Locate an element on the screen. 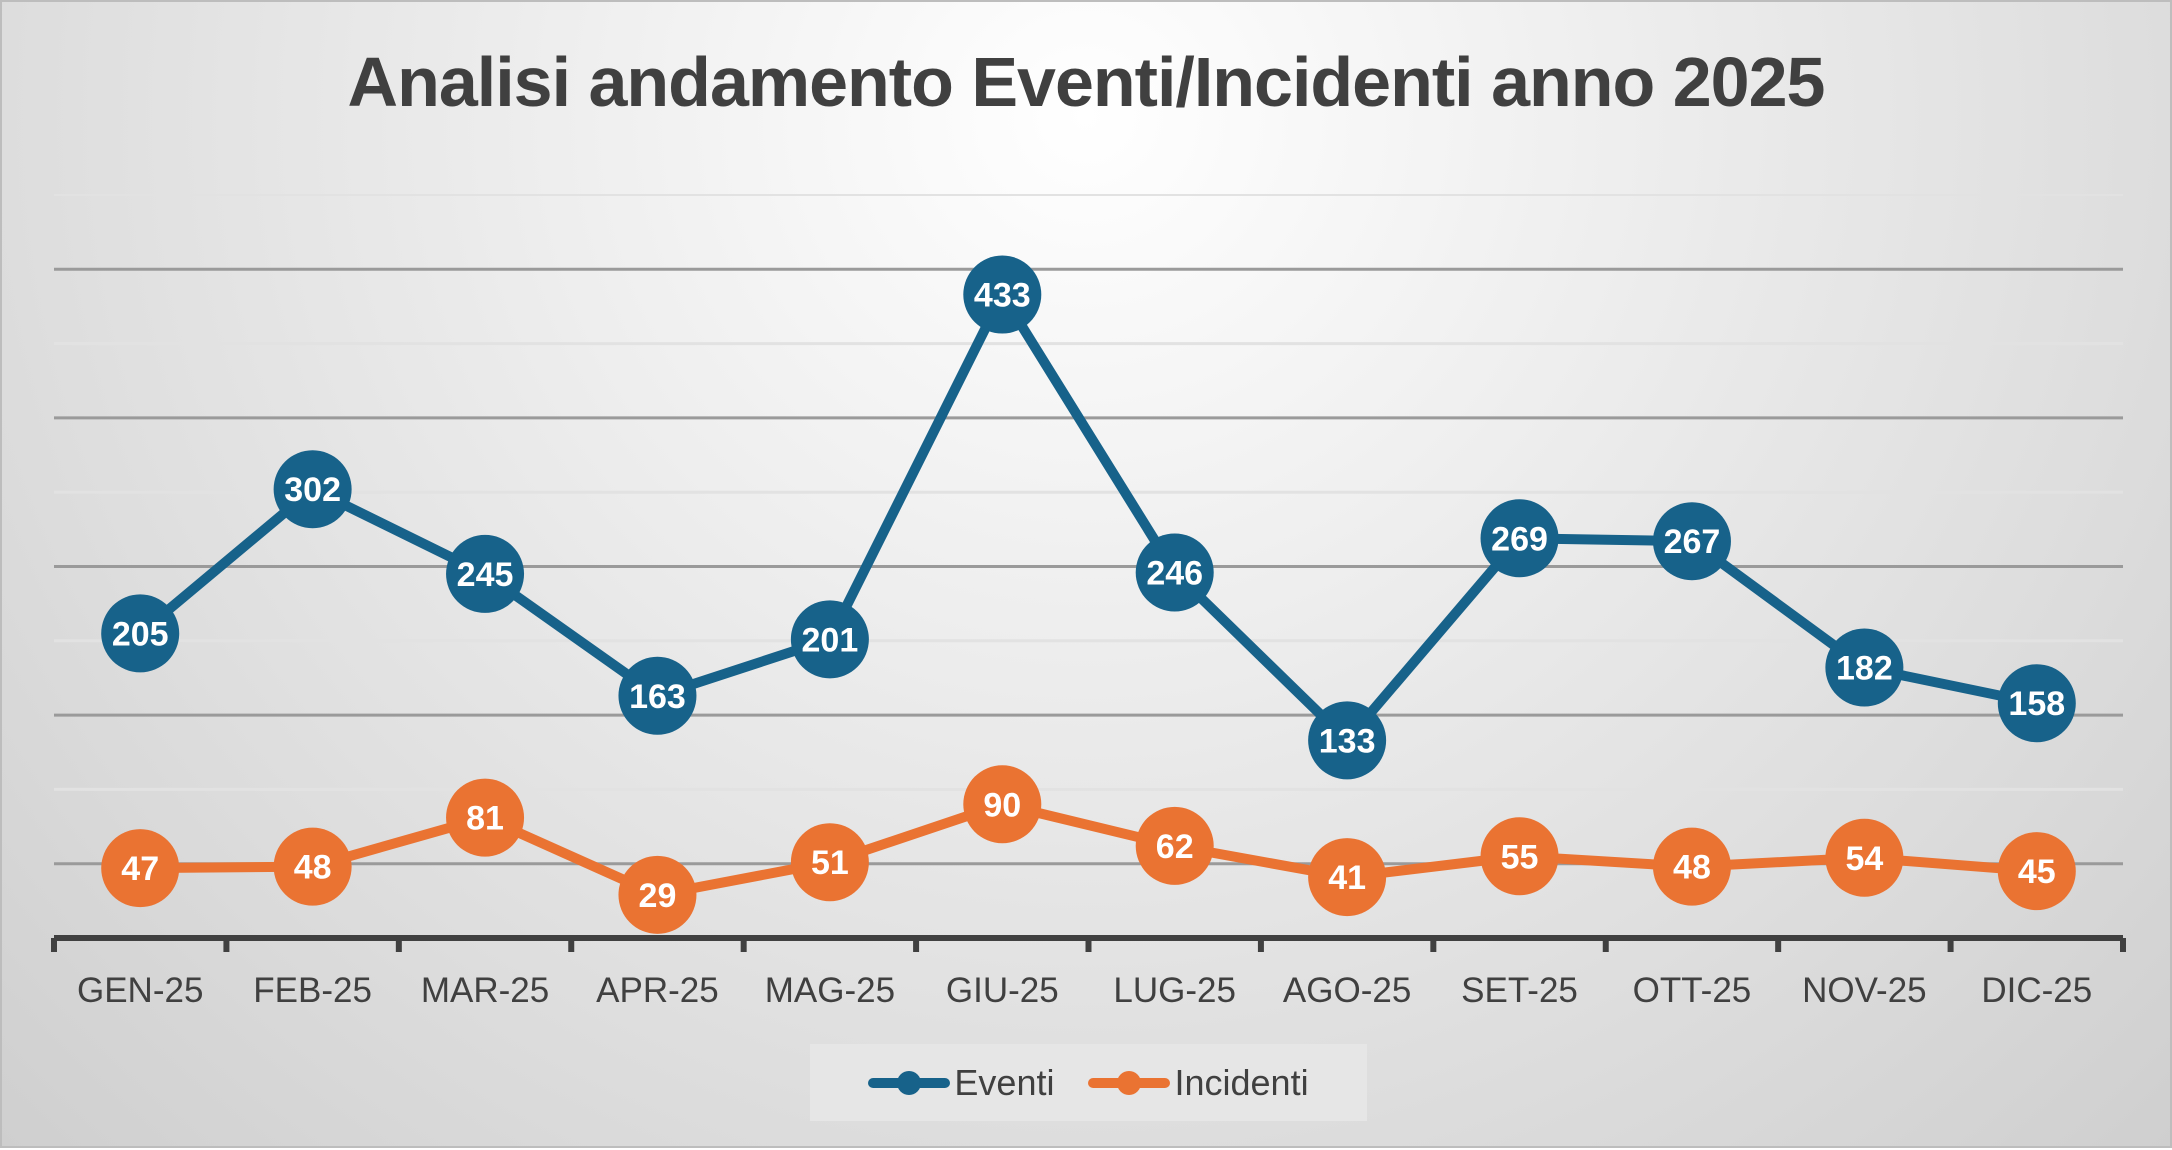 Image resolution: width=2172 pixels, height=1150 pixels. series-line-incidenti is located at coordinates (1089, 849).